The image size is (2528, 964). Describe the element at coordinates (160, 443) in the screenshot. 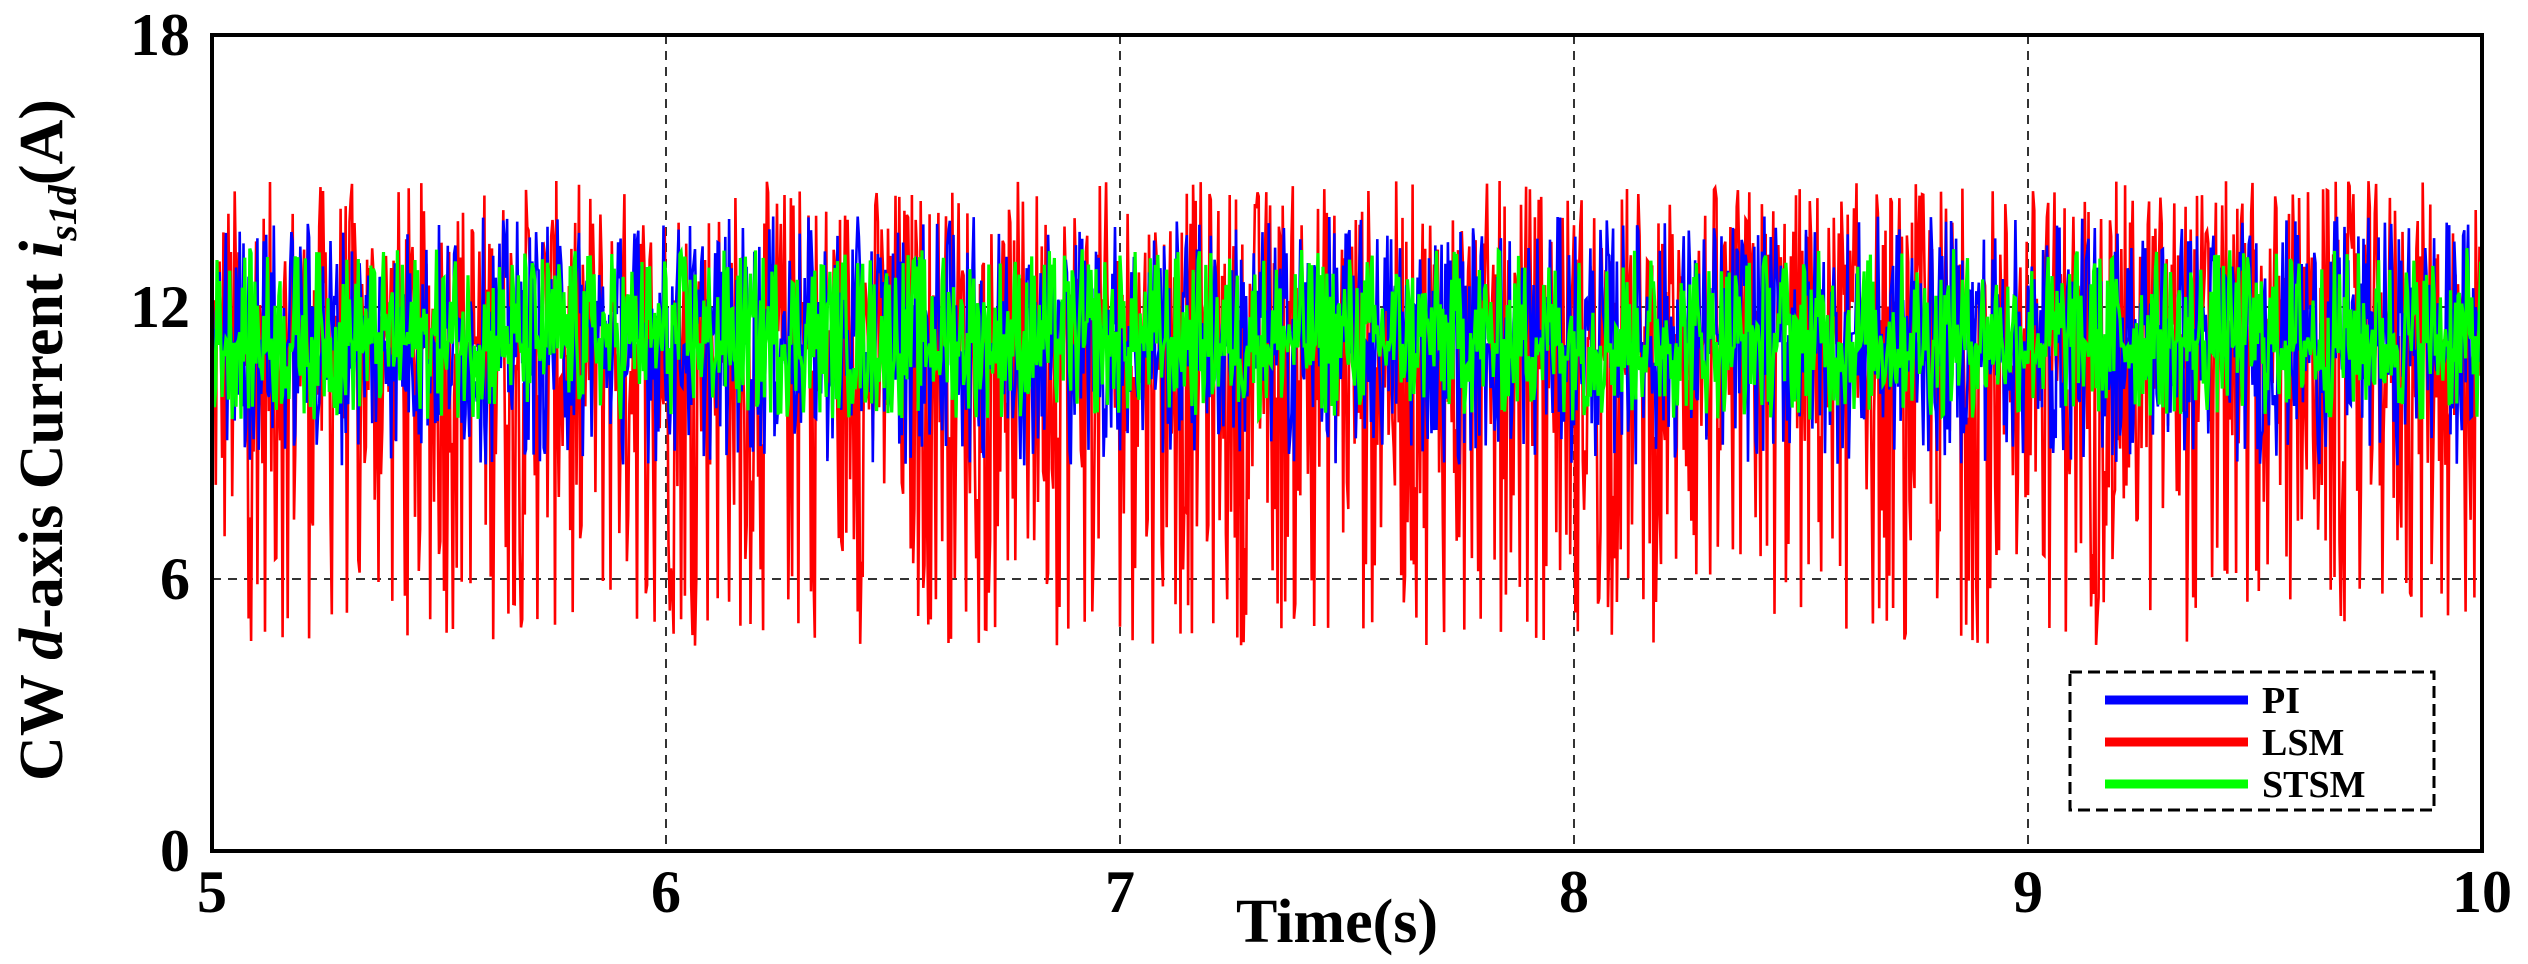

I see `y-tick-labels: 0 6 12 18` at that location.